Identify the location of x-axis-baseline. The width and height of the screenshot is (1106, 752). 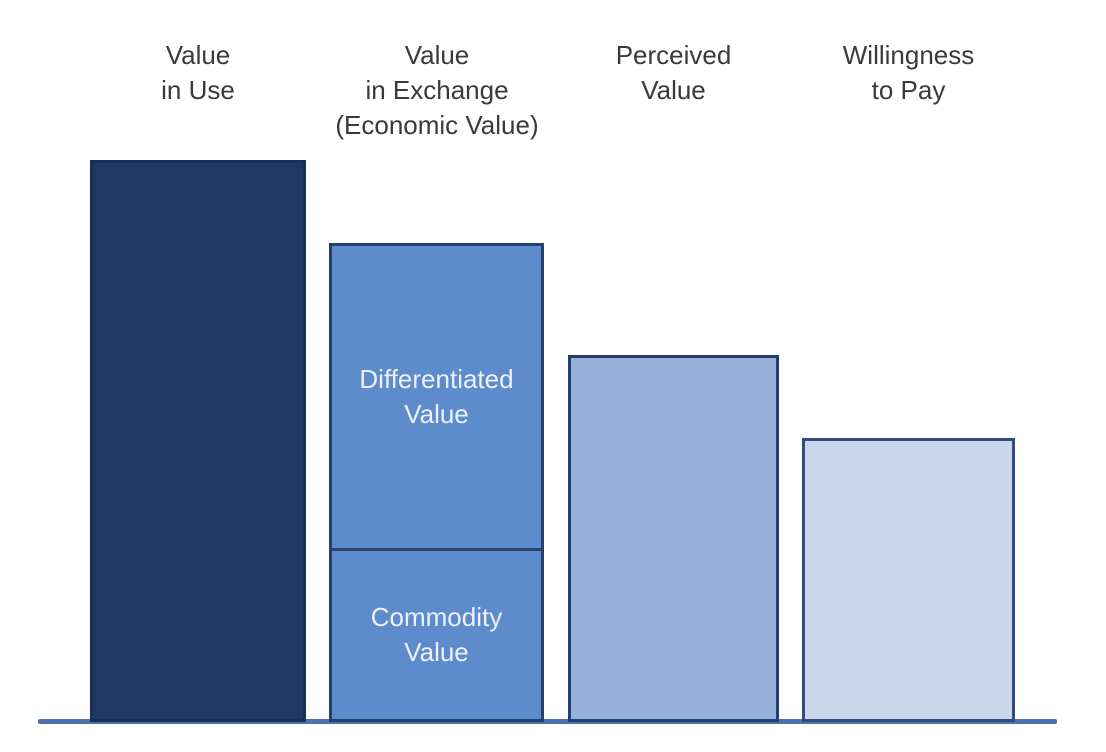
(547, 721).